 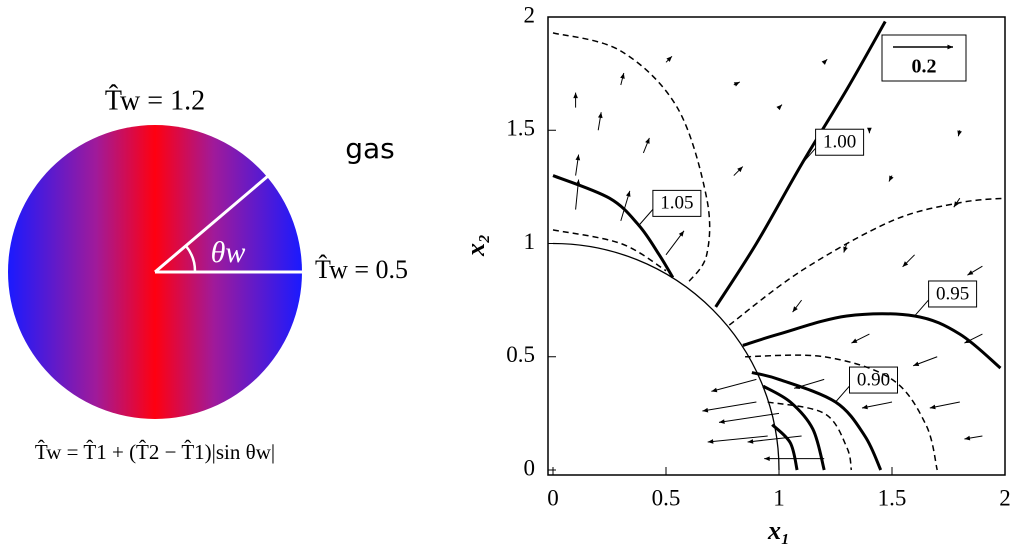 I want to click on contour-label-text: 0.95, so click(x=952, y=293).